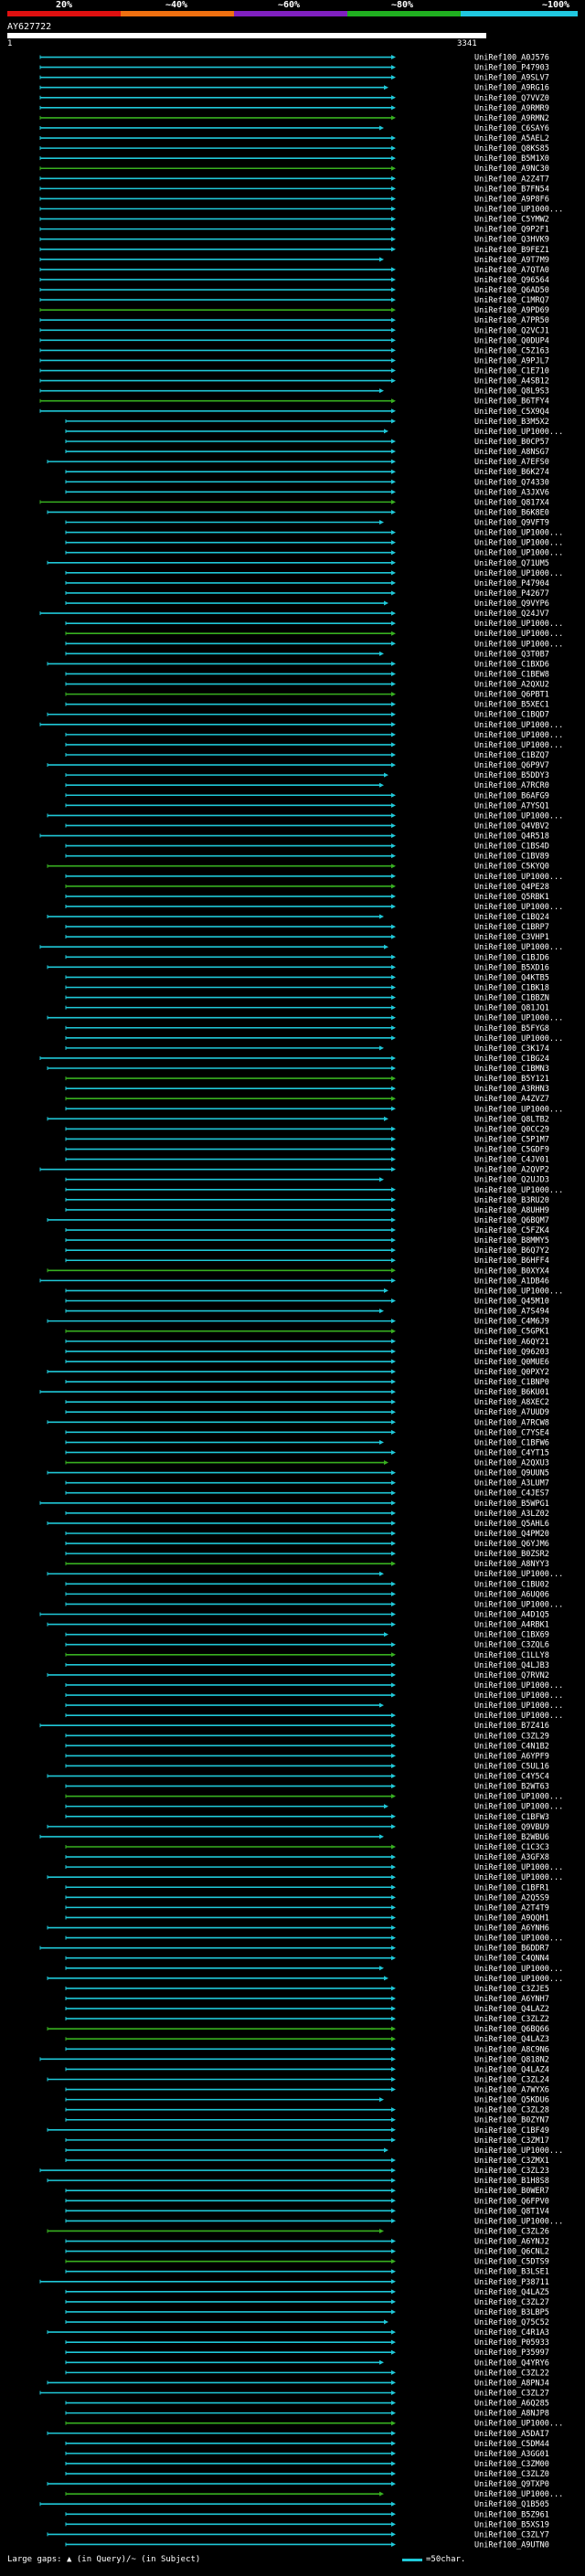 The width and height of the screenshot is (585, 2576). I want to click on hit-row: UniRef100_B6KU01, so click(294, 1392).